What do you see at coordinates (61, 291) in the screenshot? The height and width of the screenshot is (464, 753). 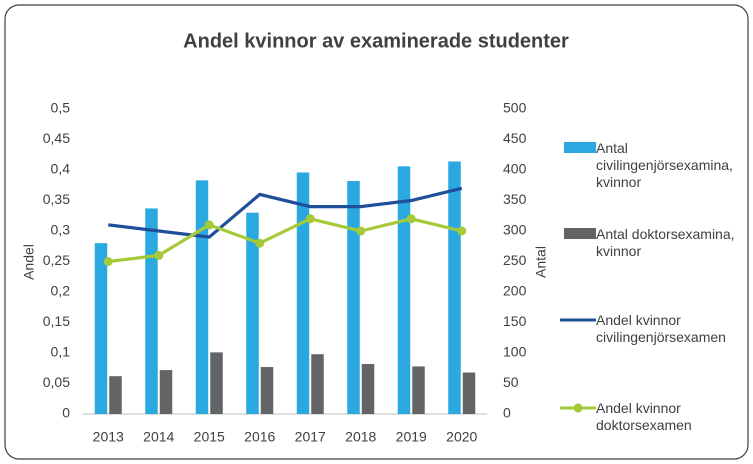 I see `y-tick-label: 0,2` at bounding box center [61, 291].